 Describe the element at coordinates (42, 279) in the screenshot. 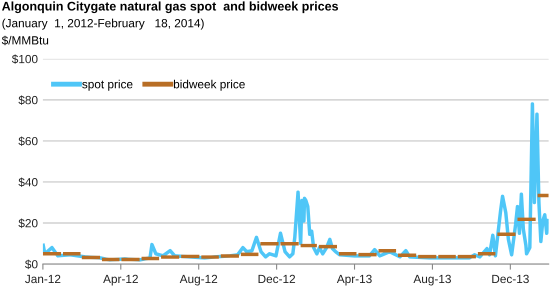

I see `x-tick-label: Jan-12` at that location.